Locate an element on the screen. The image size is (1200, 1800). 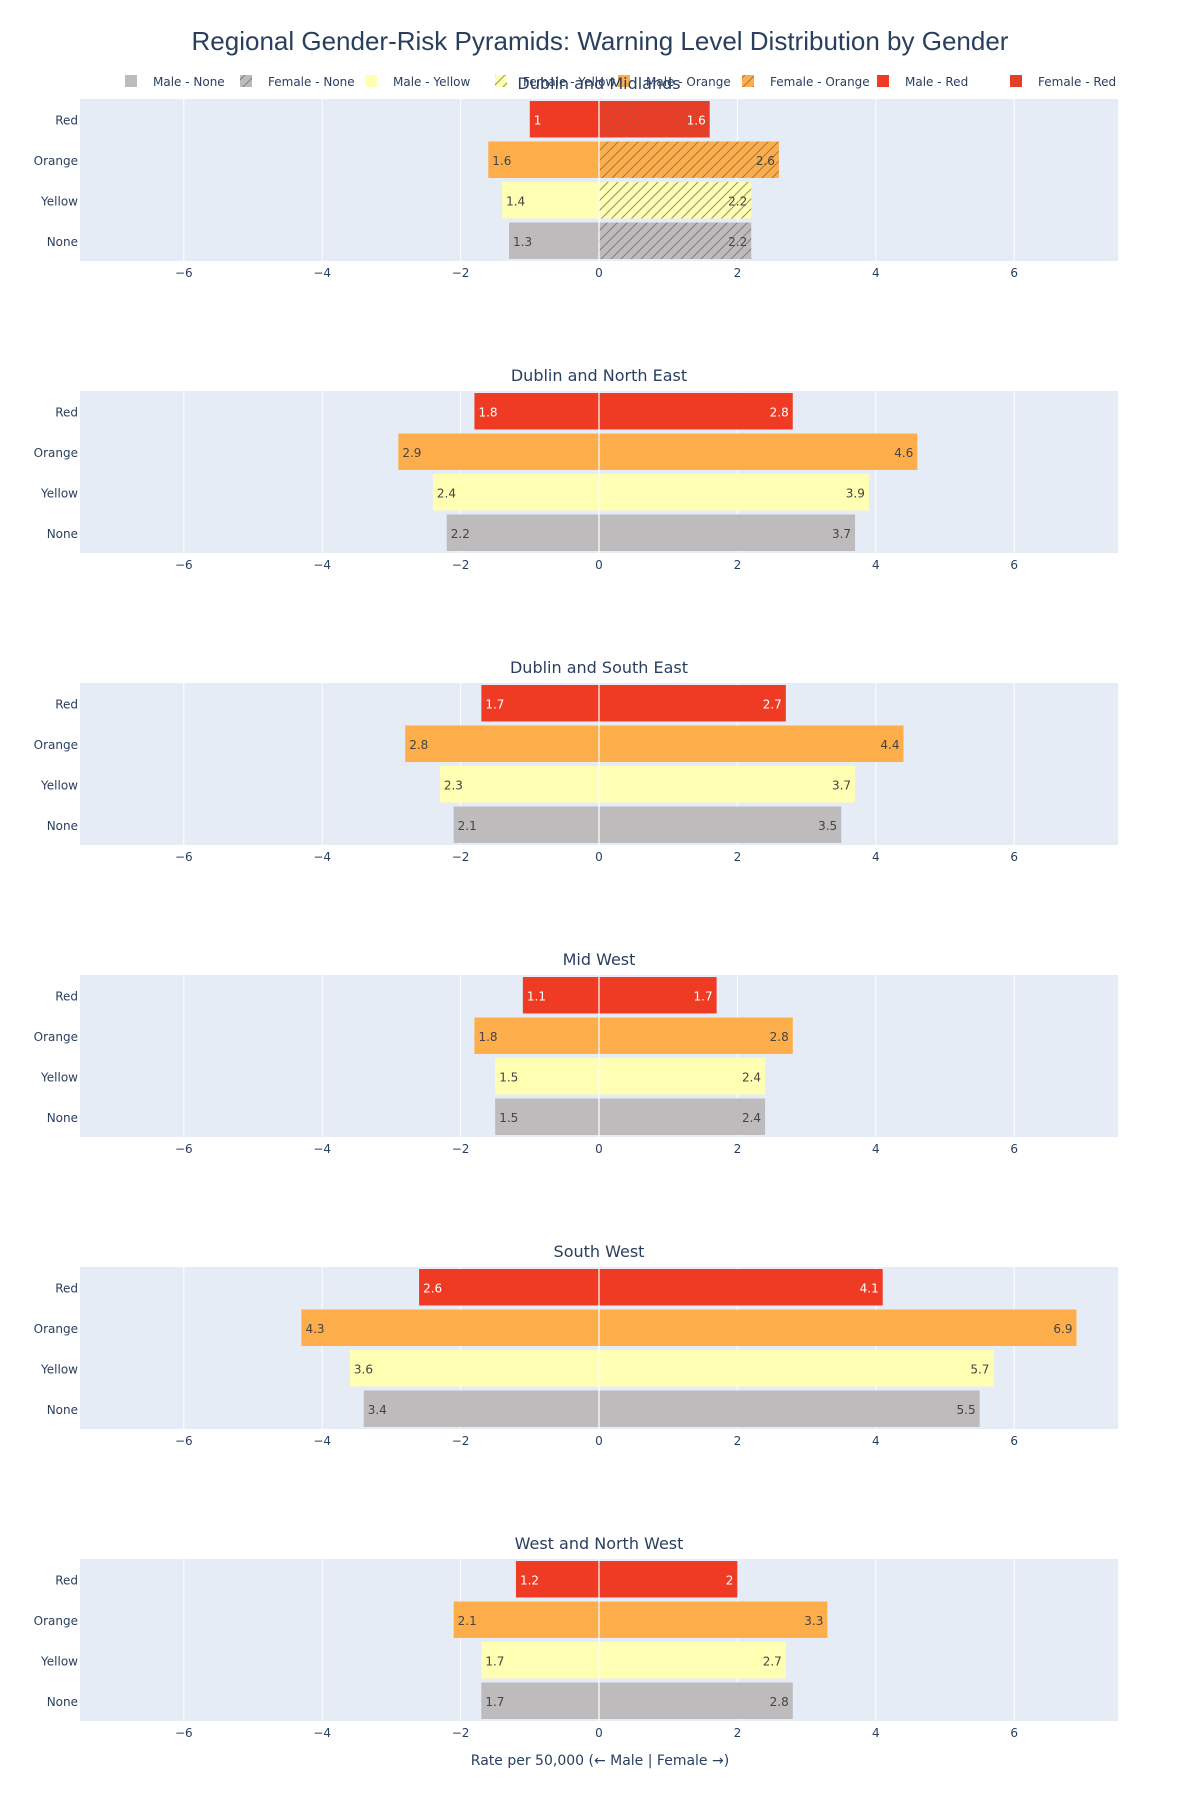
bar-label-male-red: 1 is located at coordinates (538, 120).